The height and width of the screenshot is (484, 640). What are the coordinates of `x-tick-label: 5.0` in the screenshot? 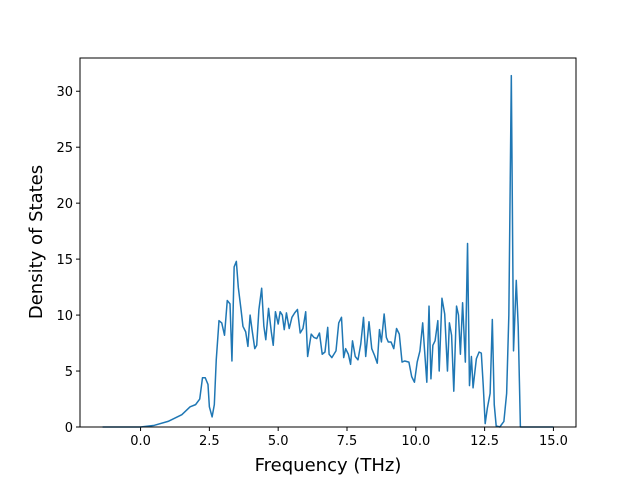 It's located at (278, 441).